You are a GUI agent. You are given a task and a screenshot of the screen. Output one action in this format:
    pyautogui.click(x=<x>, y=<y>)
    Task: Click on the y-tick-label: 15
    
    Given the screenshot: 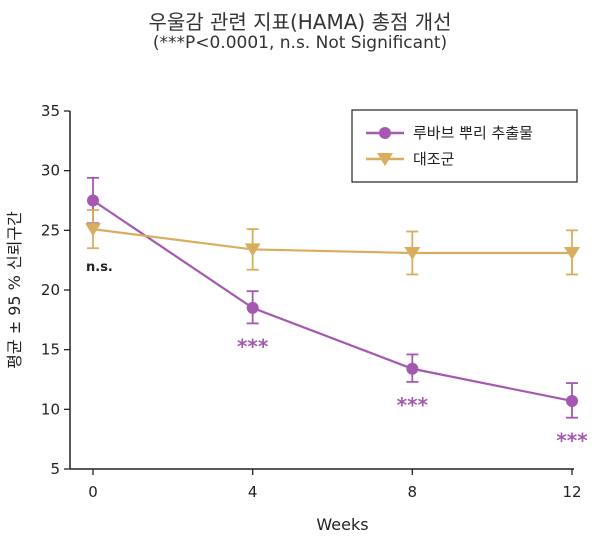 What is the action you would take?
    pyautogui.click(x=50, y=350)
    